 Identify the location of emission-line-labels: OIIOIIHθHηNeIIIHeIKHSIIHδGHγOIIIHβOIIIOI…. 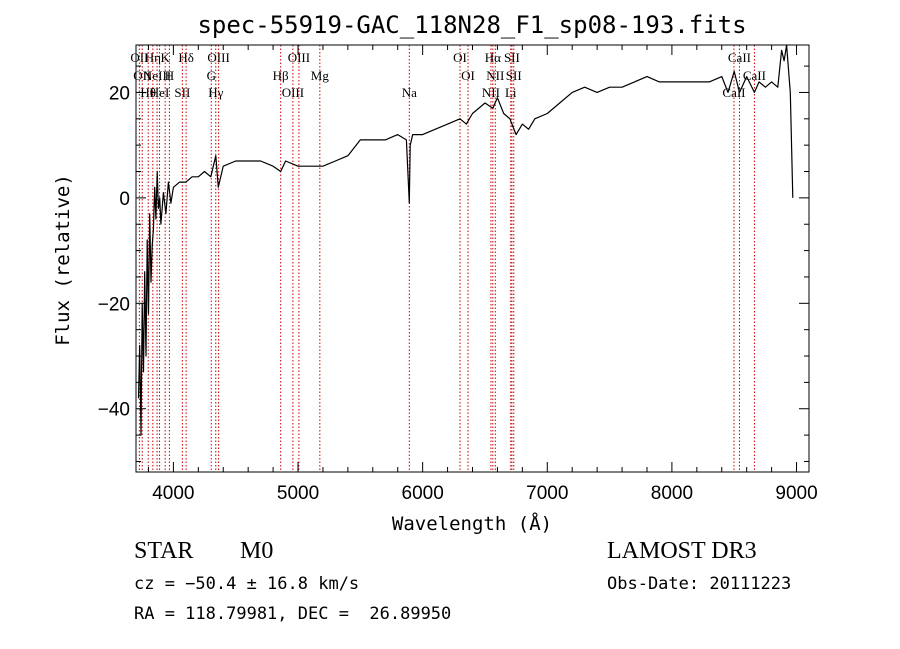
(448, 75).